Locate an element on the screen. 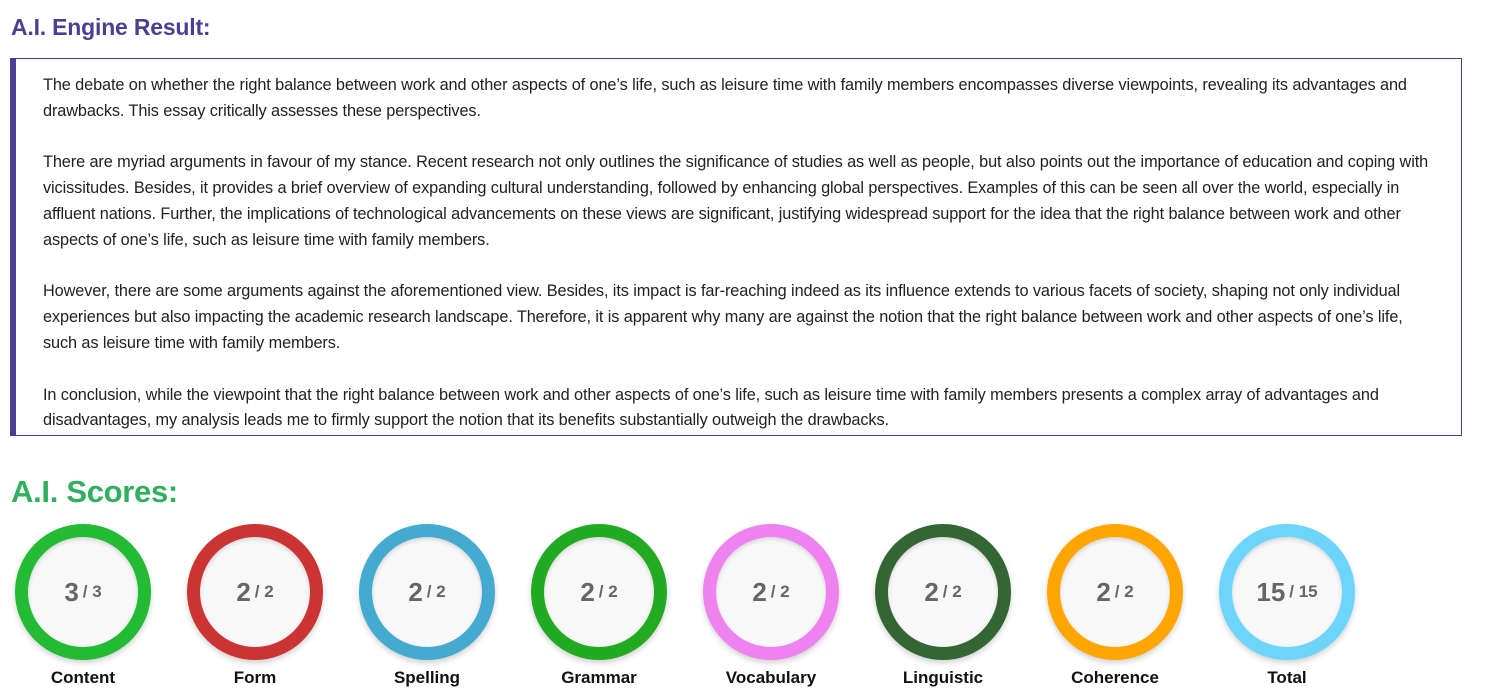  score-linguistic: 2 / 2 Linguistic is located at coordinates (961, 606).